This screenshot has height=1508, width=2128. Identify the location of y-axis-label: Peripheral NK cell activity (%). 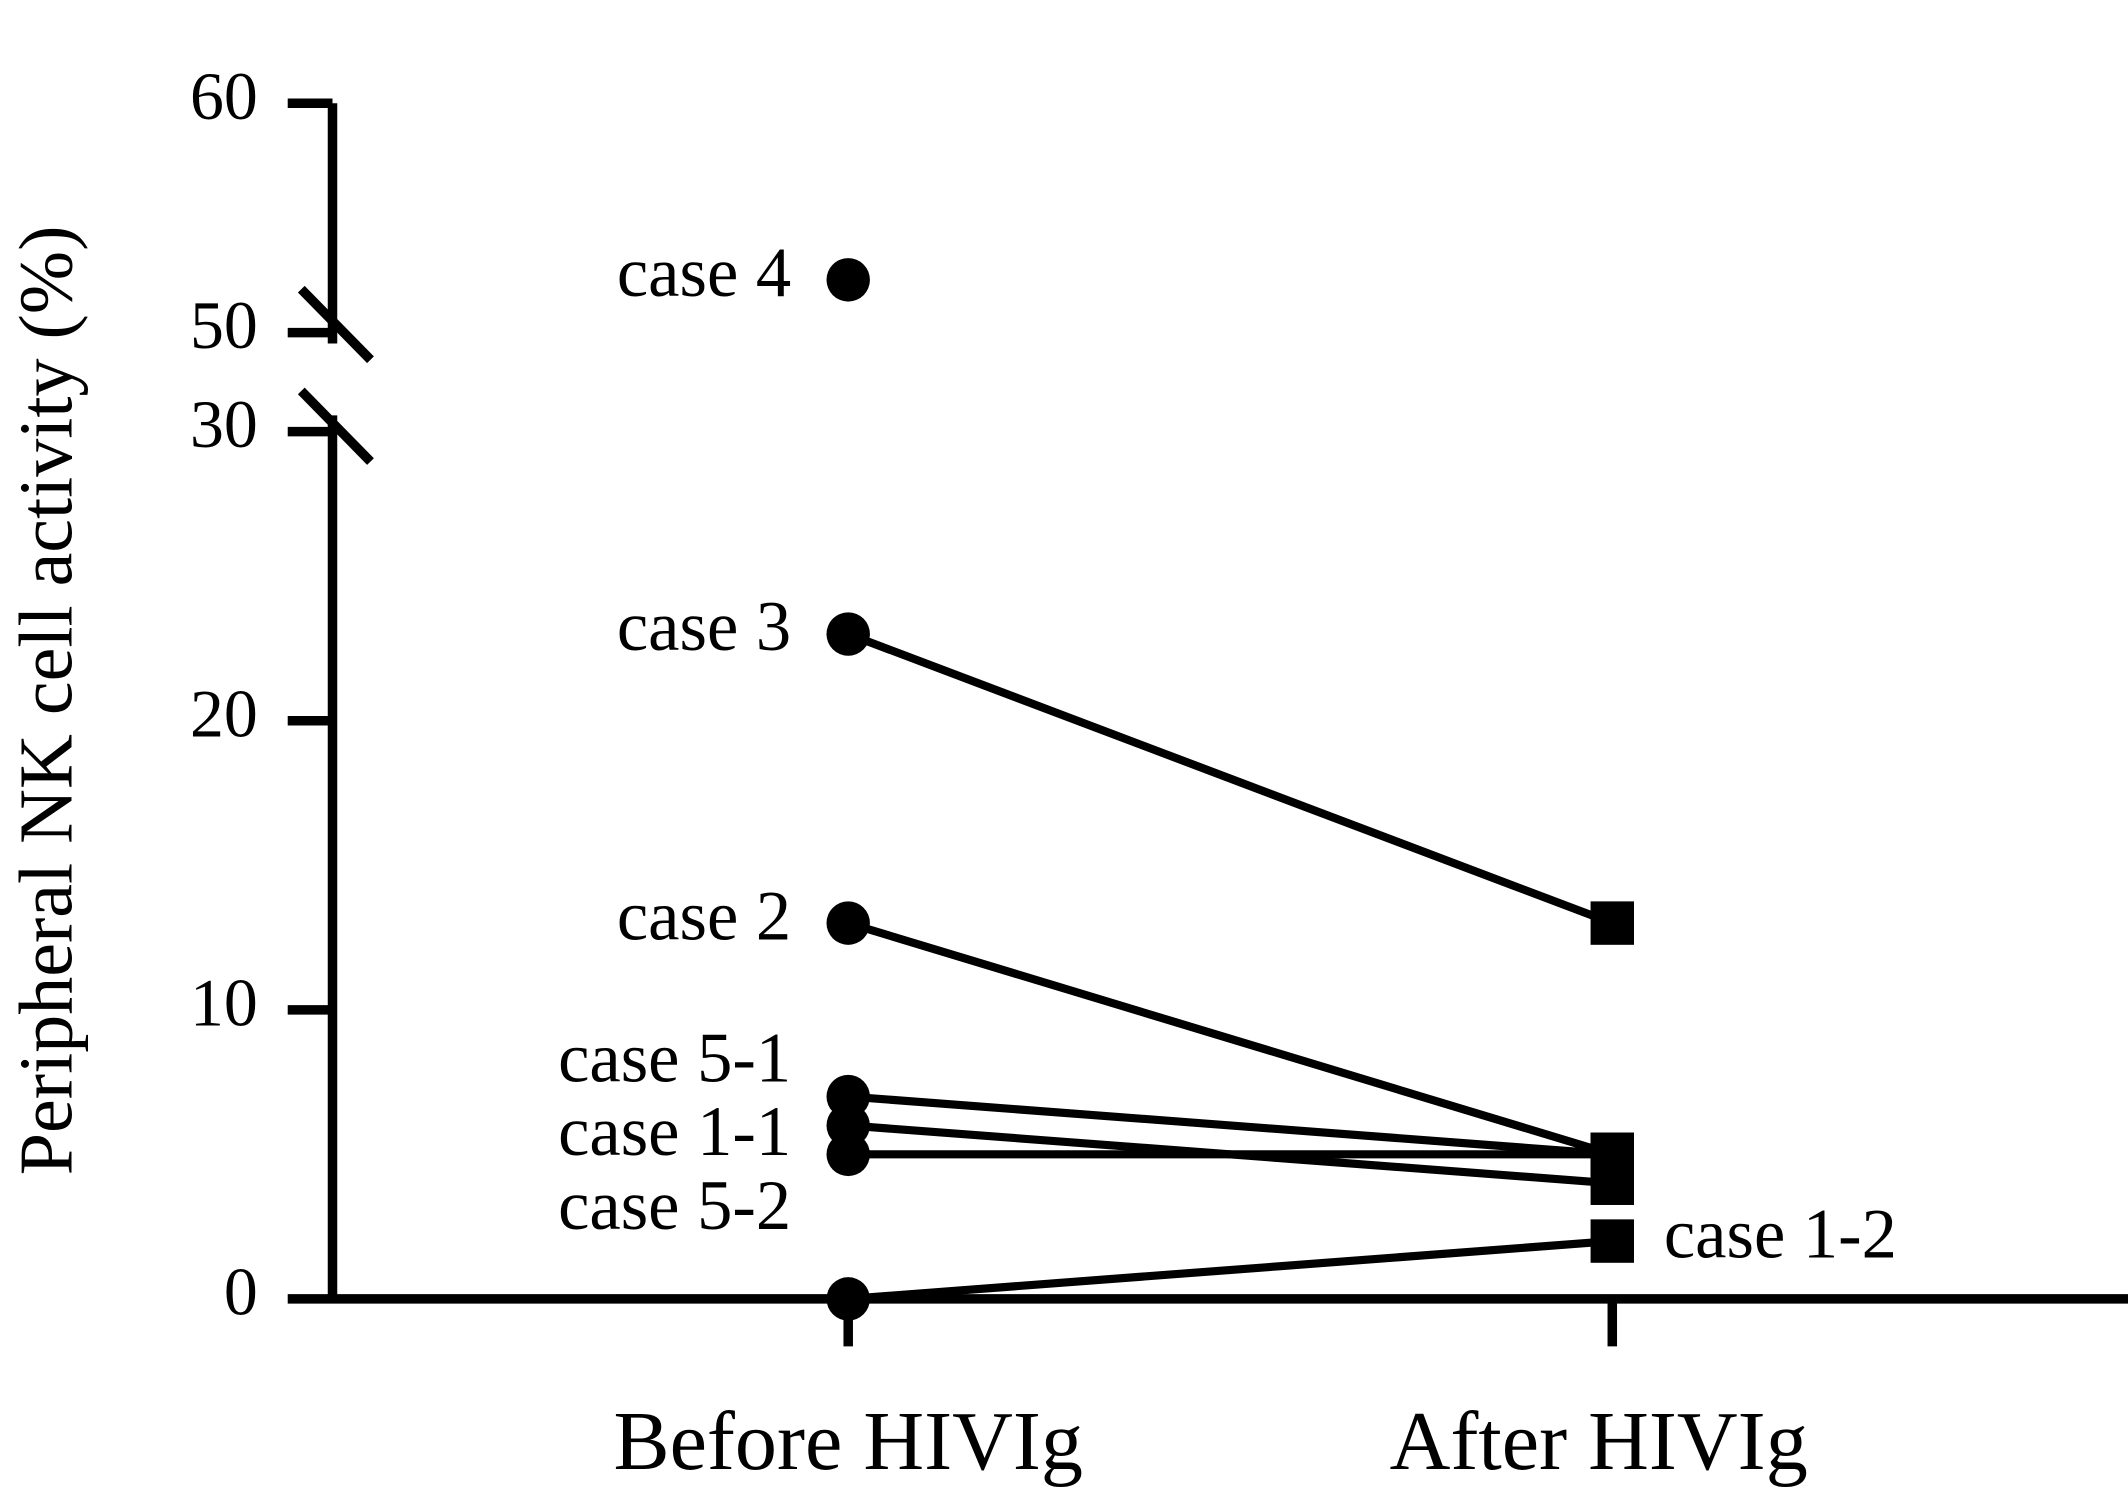
(47, 701).